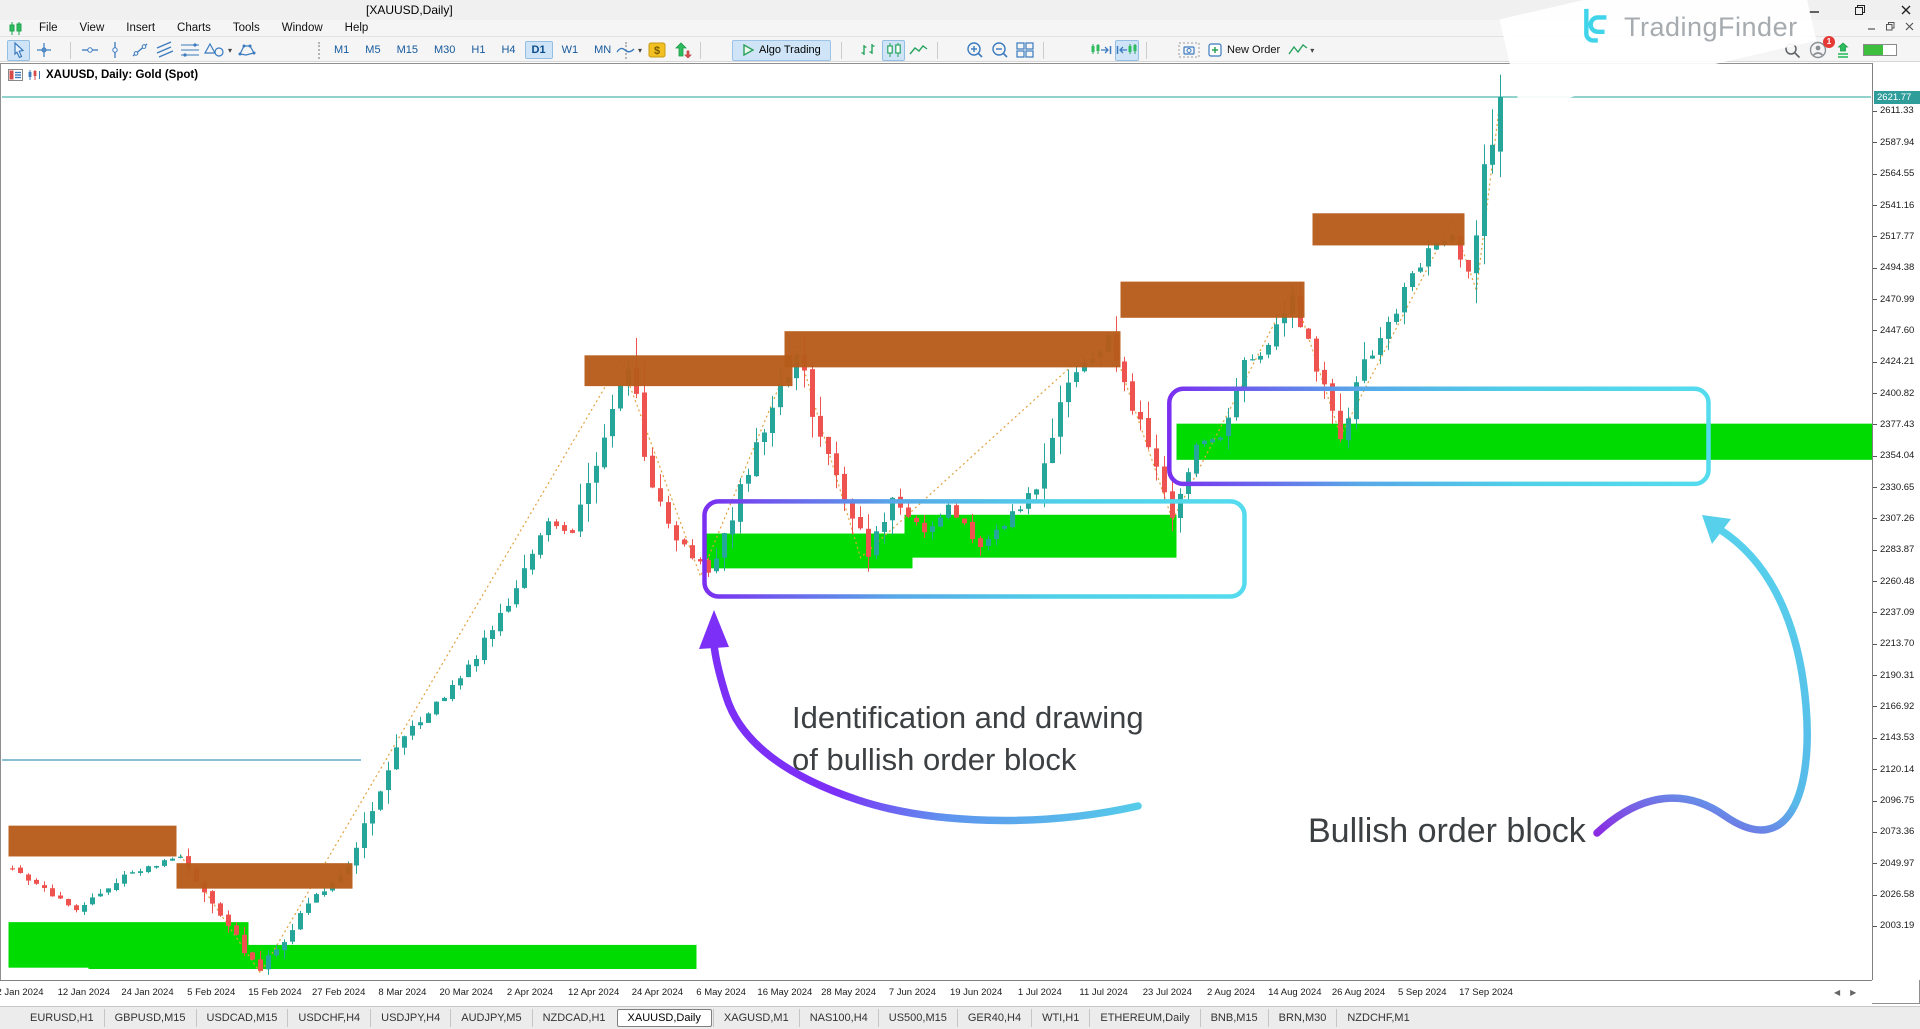 This screenshot has width=1920, height=1029. I want to click on cursor-tool-button, so click(18, 50).